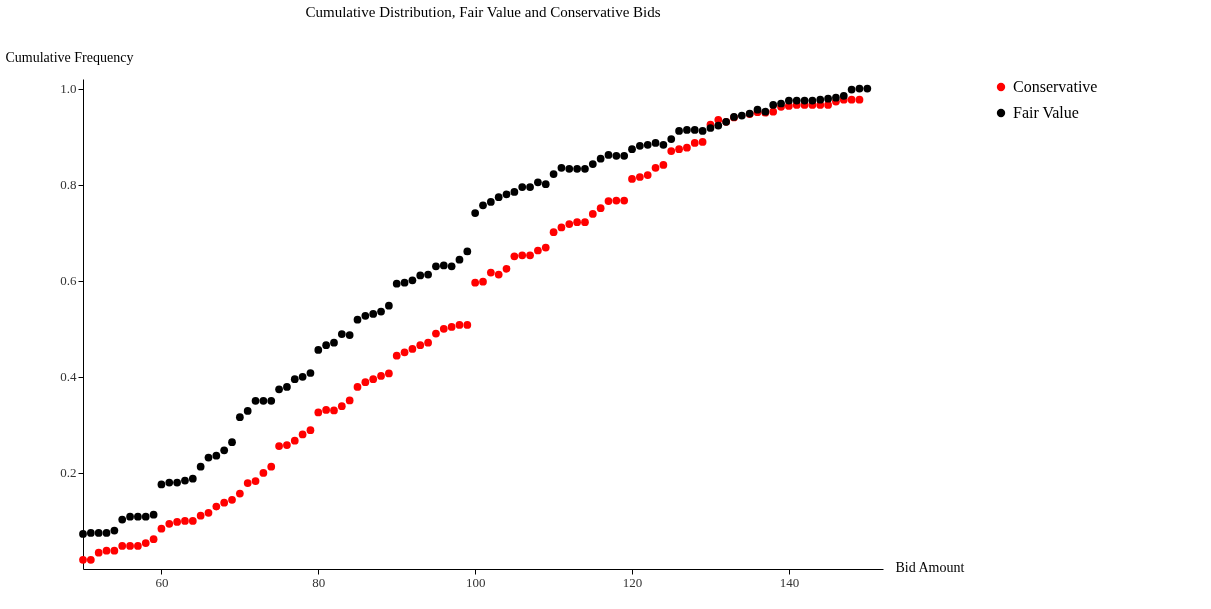 Image resolution: width=1211 pixels, height=609 pixels. I want to click on chart-title: Cumulative Distribution, Fair Value and Conservative Bids, so click(483, 12).